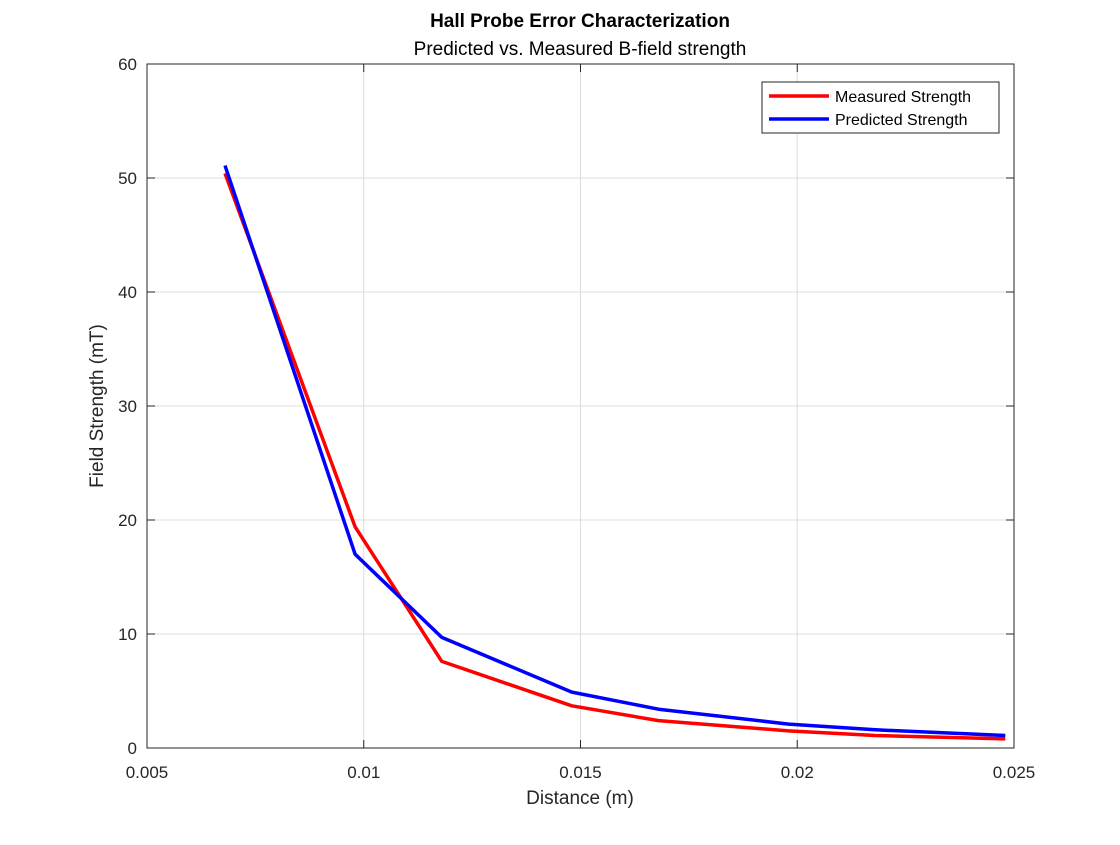 The image size is (1120, 845). Describe the element at coordinates (127, 292) in the screenshot. I see `y-tick-label: 40` at that location.